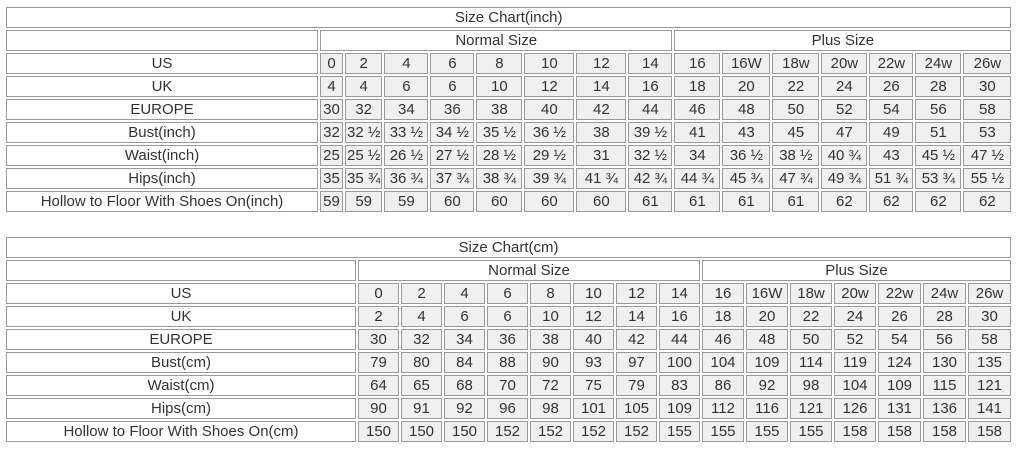 Image resolution: width=1024 pixels, height=463 pixels. Describe the element at coordinates (499, 201) in the screenshot. I see `size-value-cell: 60` at that location.